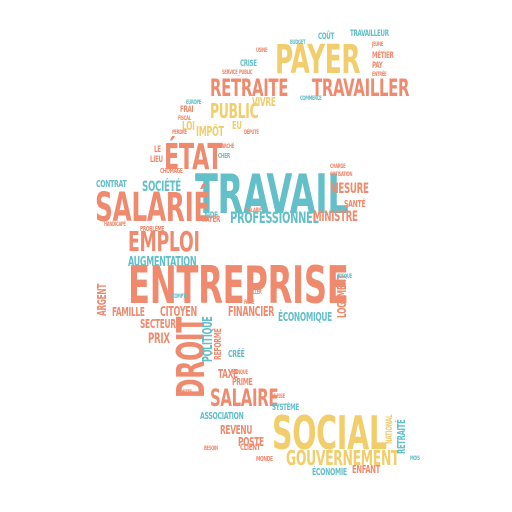 Image resolution: width=512 pixels, height=512 pixels. What do you see at coordinates (236, 354) in the screenshot?
I see `word-cree: CRÉÉ` at bounding box center [236, 354].